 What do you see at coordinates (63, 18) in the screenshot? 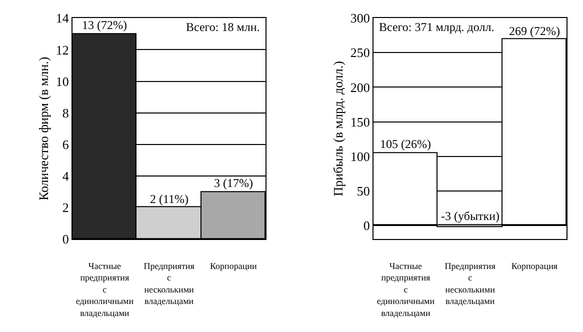
I see `y-tick-label: 14` at bounding box center [63, 18].